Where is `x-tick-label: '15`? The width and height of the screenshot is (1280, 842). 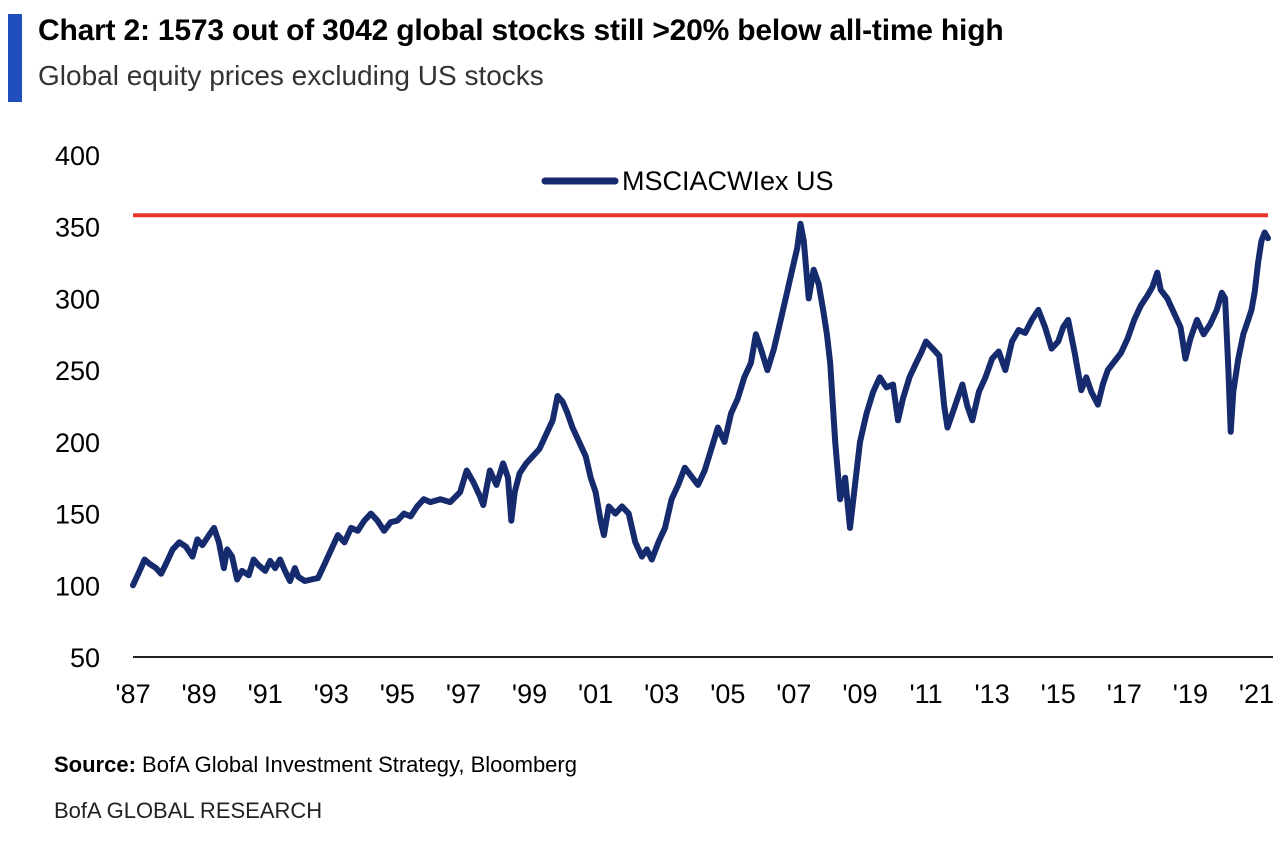
x-tick-label: '15 is located at coordinates (1058, 694).